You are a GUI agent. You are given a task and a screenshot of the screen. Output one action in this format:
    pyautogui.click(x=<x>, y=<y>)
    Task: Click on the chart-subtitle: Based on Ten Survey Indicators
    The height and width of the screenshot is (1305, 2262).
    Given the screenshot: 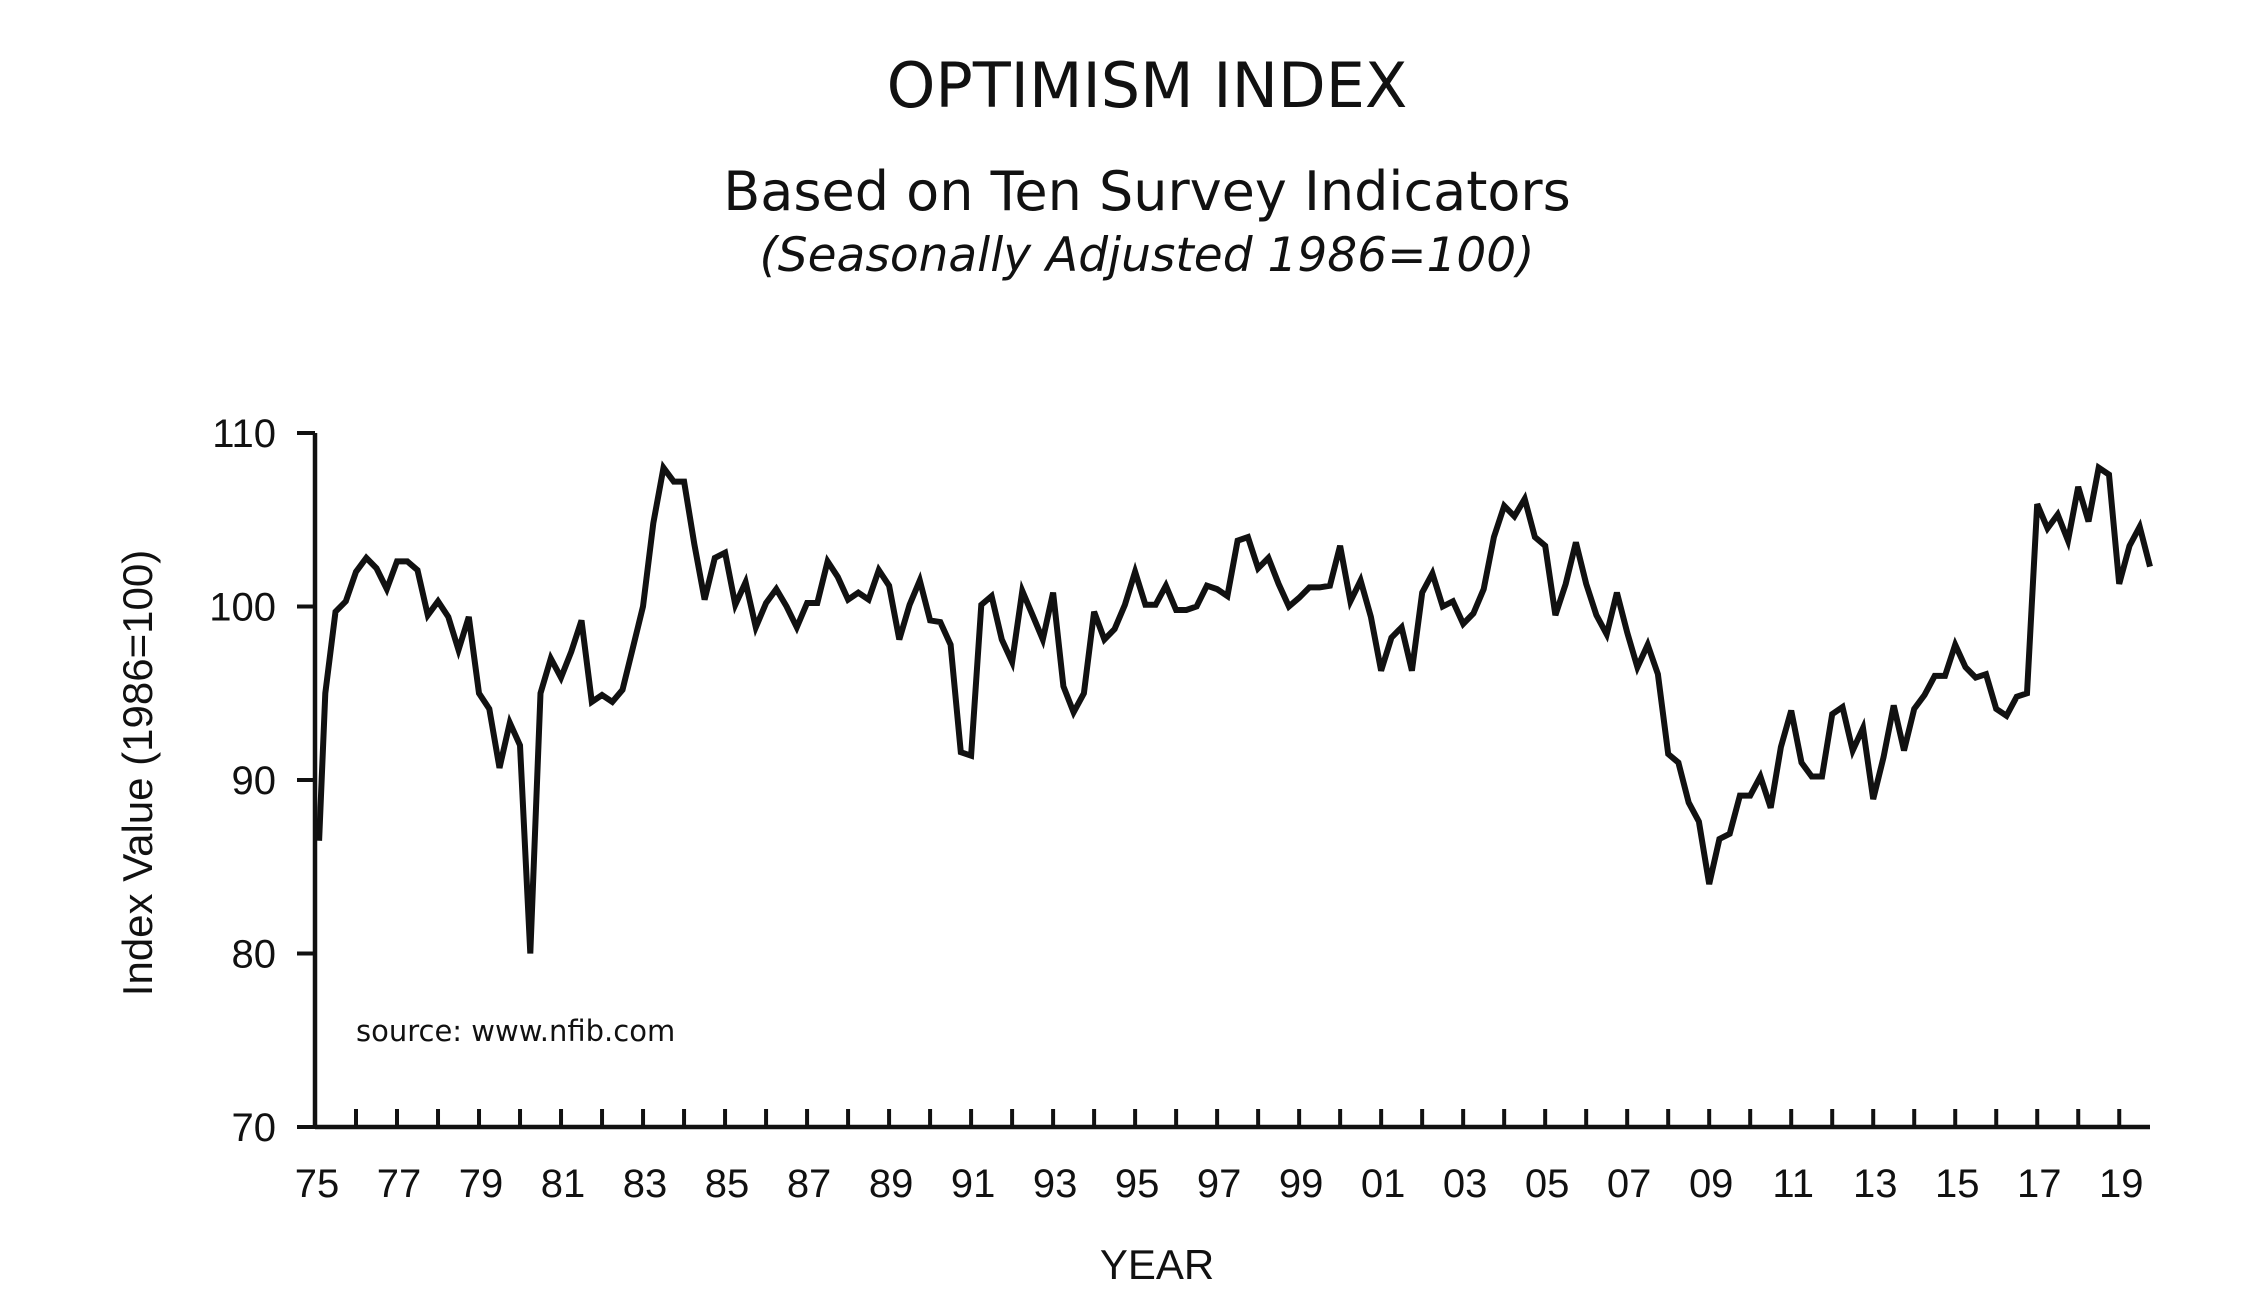 What is the action you would take?
    pyautogui.click(x=1147, y=191)
    